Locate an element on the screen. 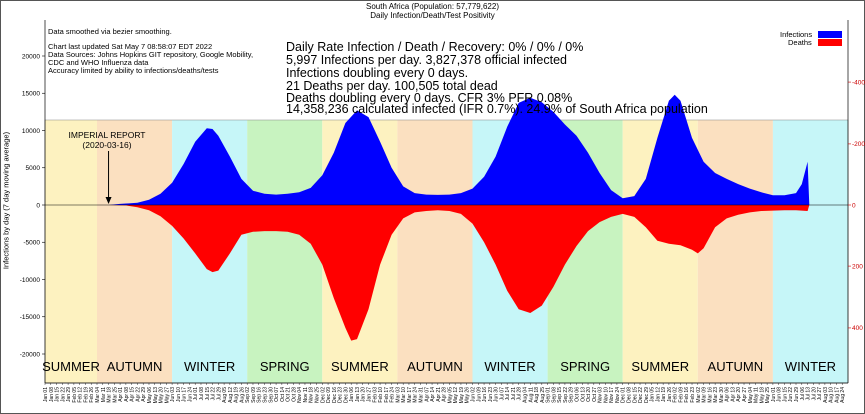 The image size is (865, 414). season-label-0: SUMMER is located at coordinates (71, 366).